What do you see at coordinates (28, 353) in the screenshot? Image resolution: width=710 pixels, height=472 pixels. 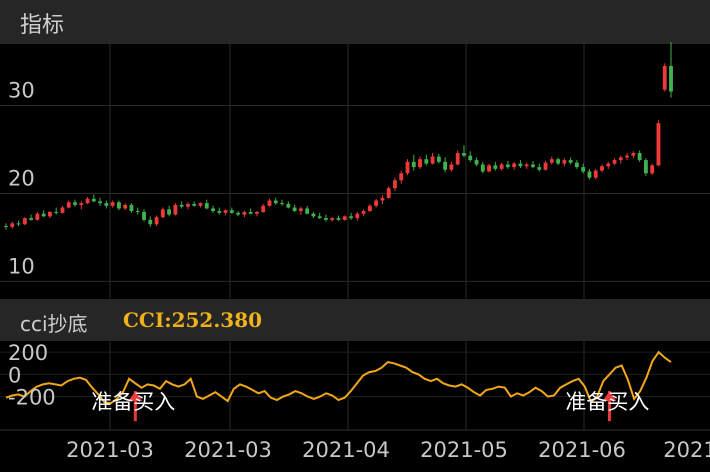 I see `cci-tick-label: 200` at bounding box center [28, 353].